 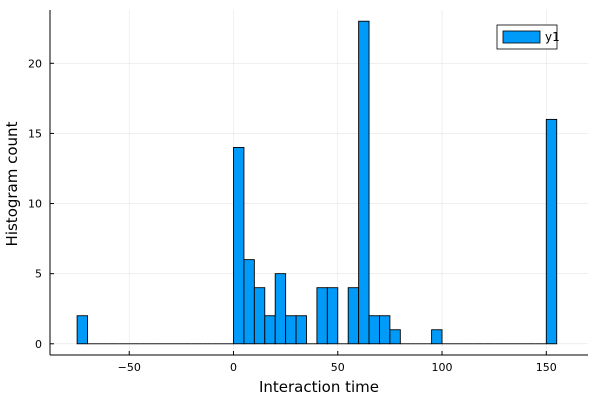 I want to click on x-tick-label: 50, so click(x=338, y=367).